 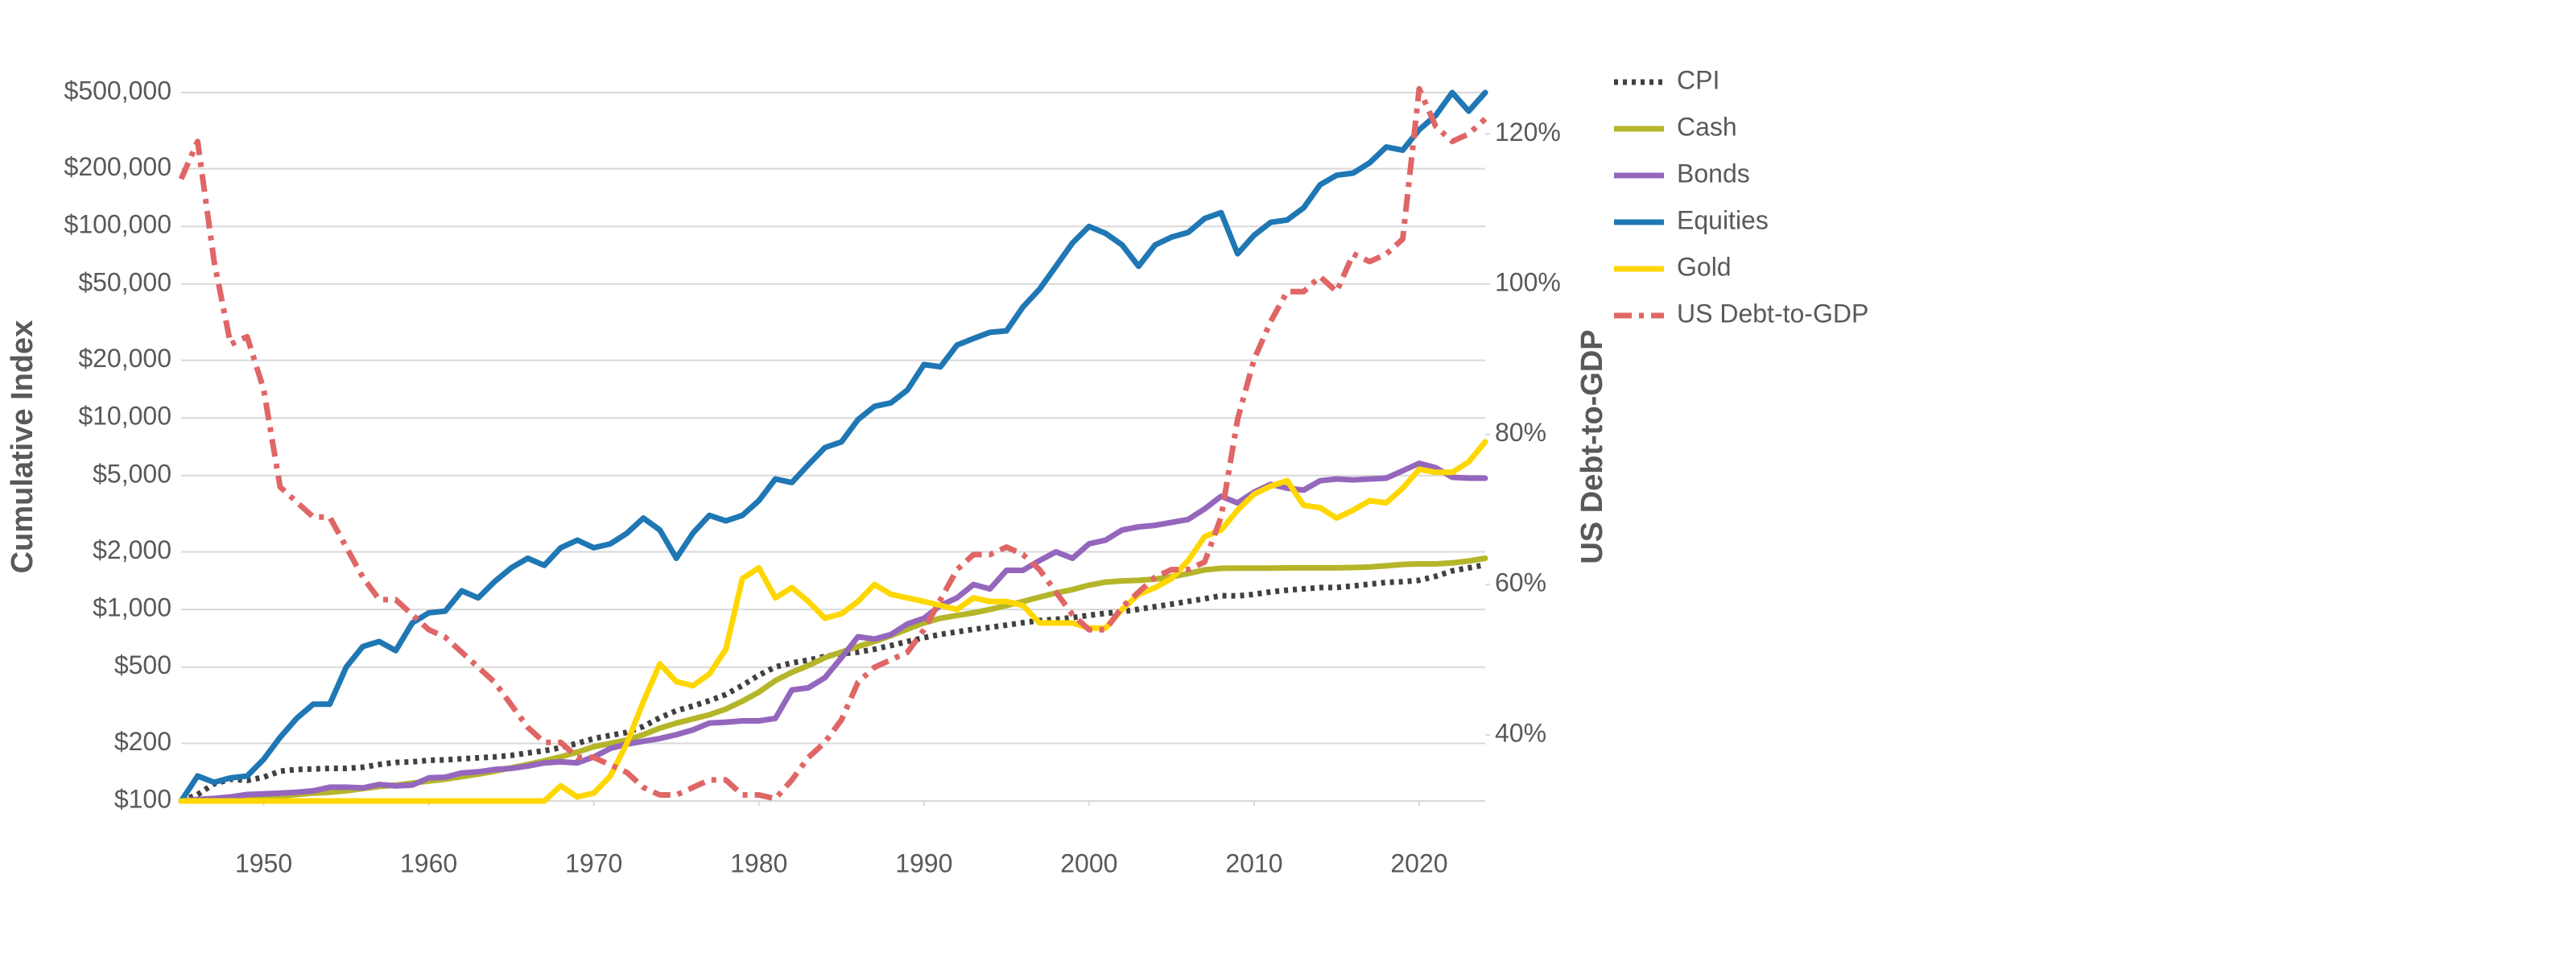 I want to click on y-tick-label: $200,000, so click(x=117, y=166).